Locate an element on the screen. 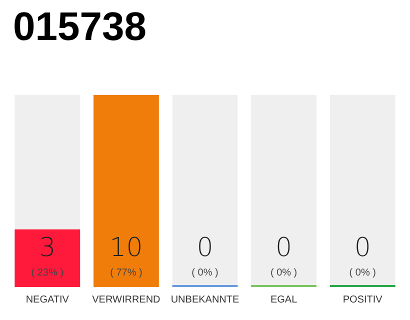 This screenshot has width=410, height=320. chart-title: 015738 is located at coordinates (79, 27).